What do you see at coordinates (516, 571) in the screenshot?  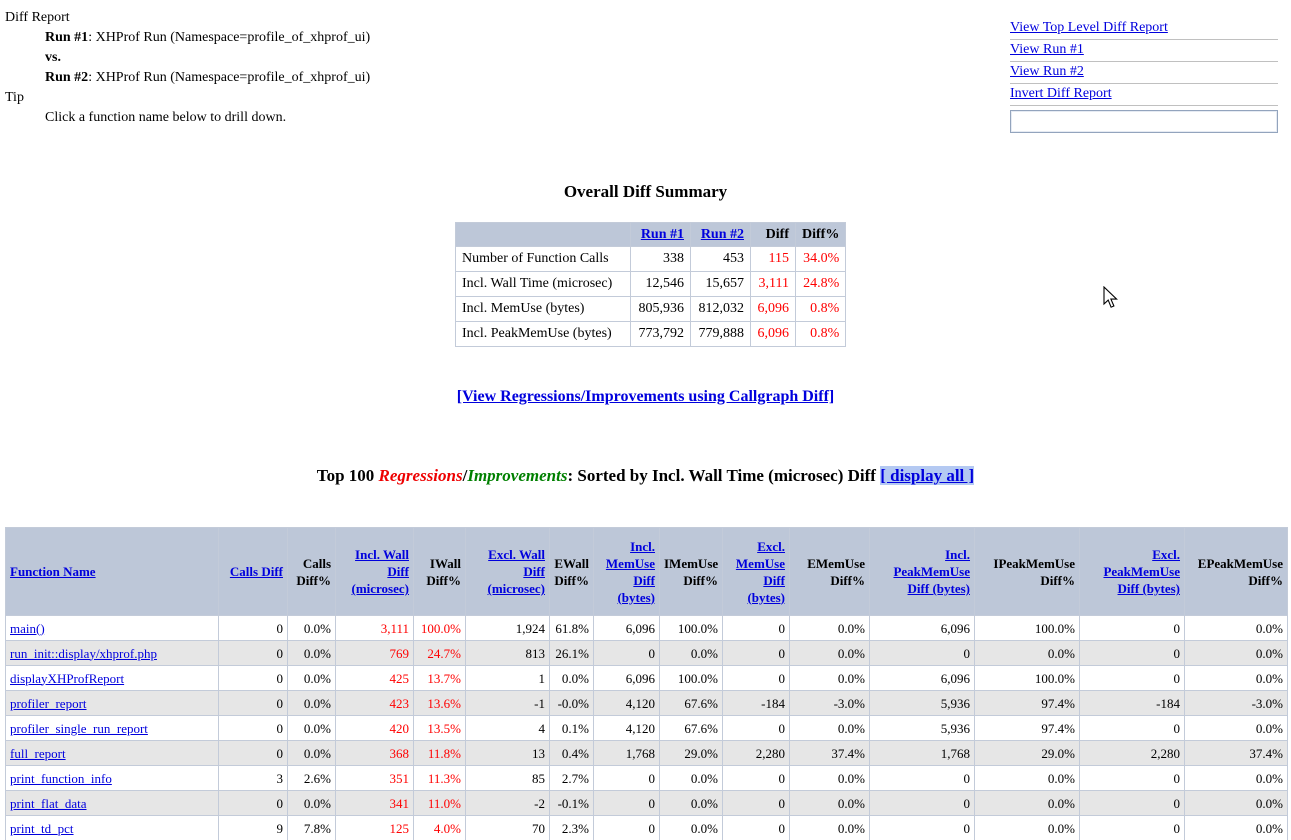 I see `sort-link-excl-wall-diff-microsec: Excl. Wall Diff (microsec)` at bounding box center [516, 571].